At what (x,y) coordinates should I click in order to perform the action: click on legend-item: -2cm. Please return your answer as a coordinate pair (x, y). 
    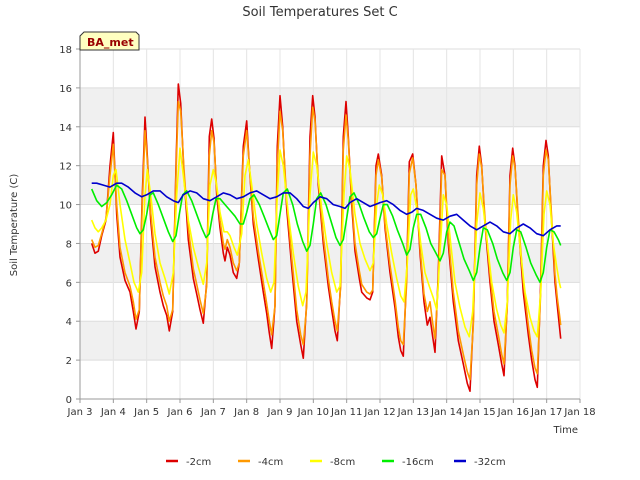
    Looking at the image, I should click on (188, 462).